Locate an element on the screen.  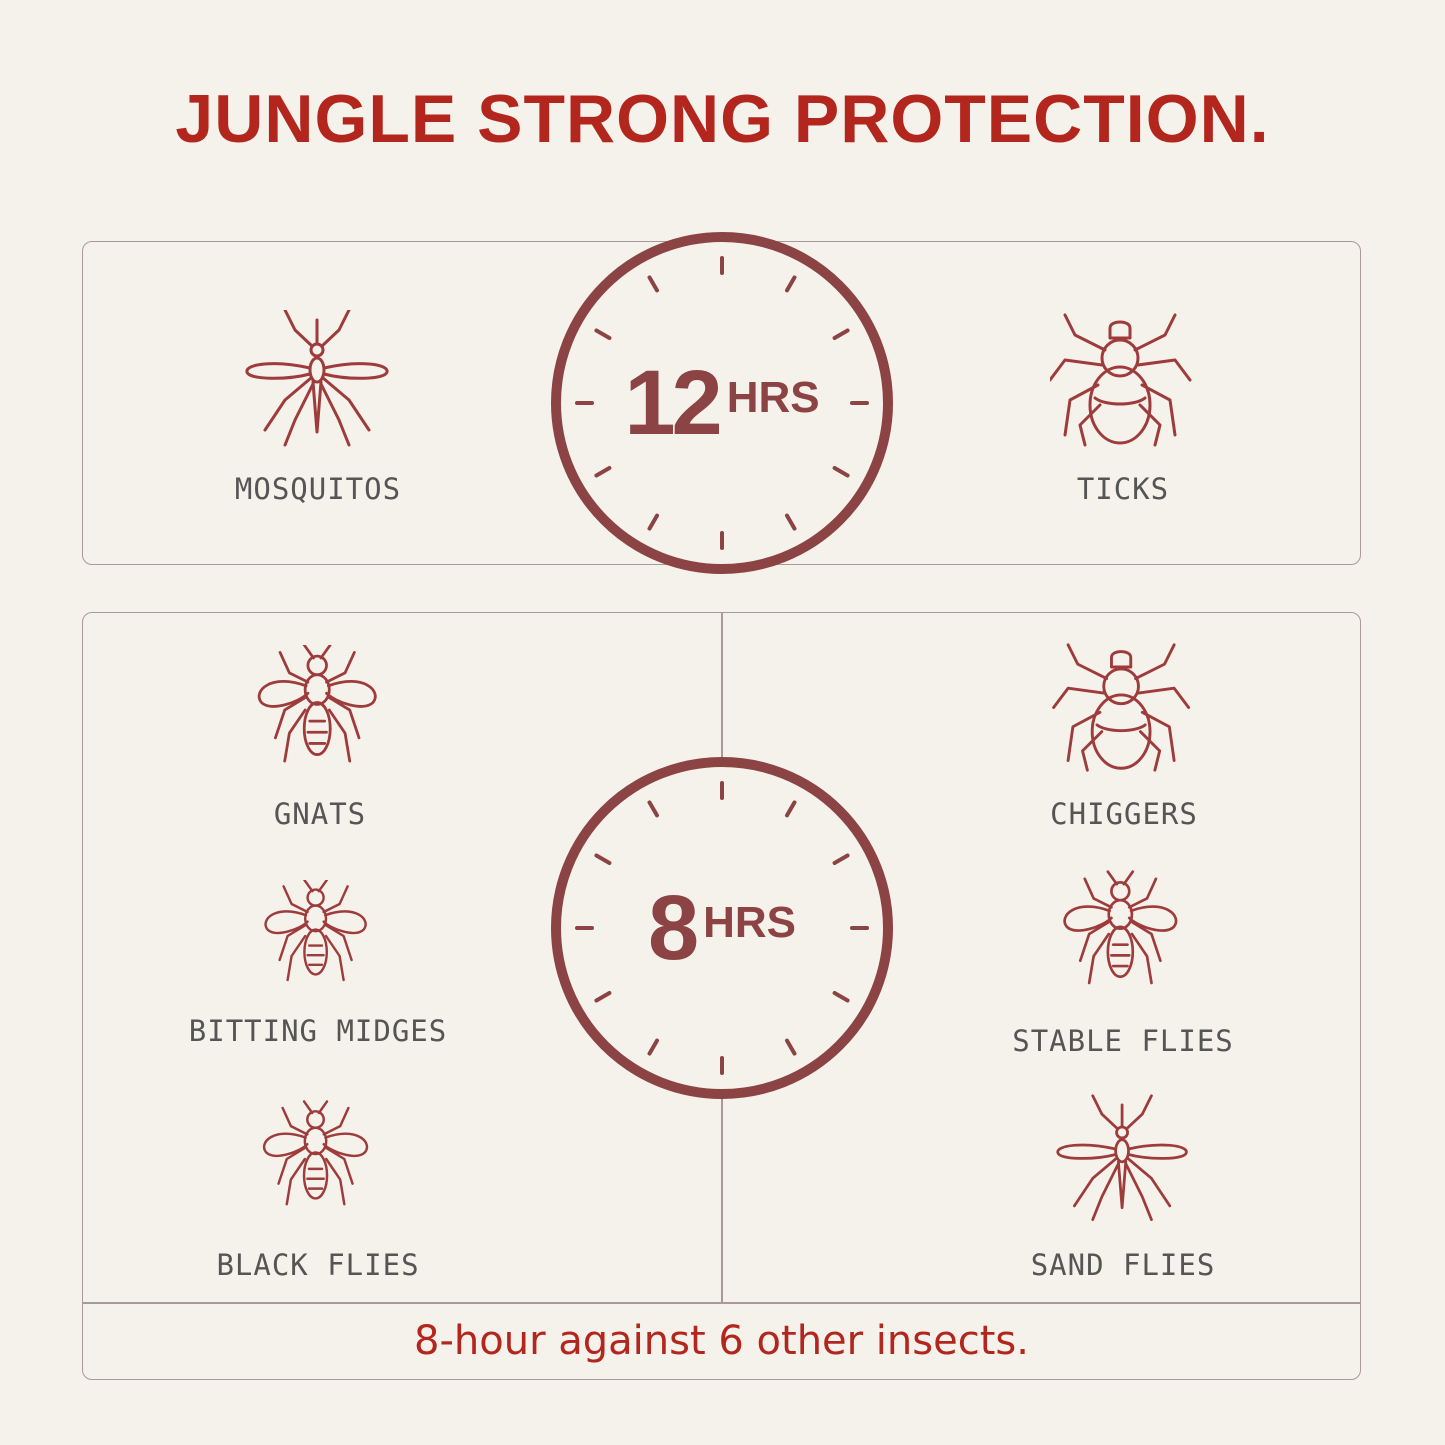
insect-chiggers: CHIGGERS is located at coordinates (1124, 735).